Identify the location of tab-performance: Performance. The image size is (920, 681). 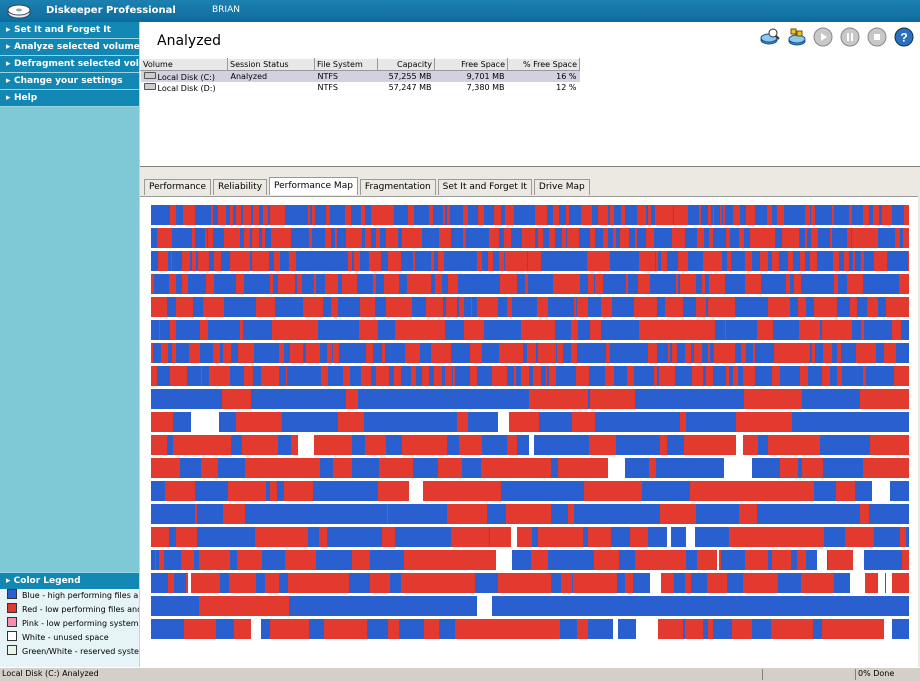
(178, 187).